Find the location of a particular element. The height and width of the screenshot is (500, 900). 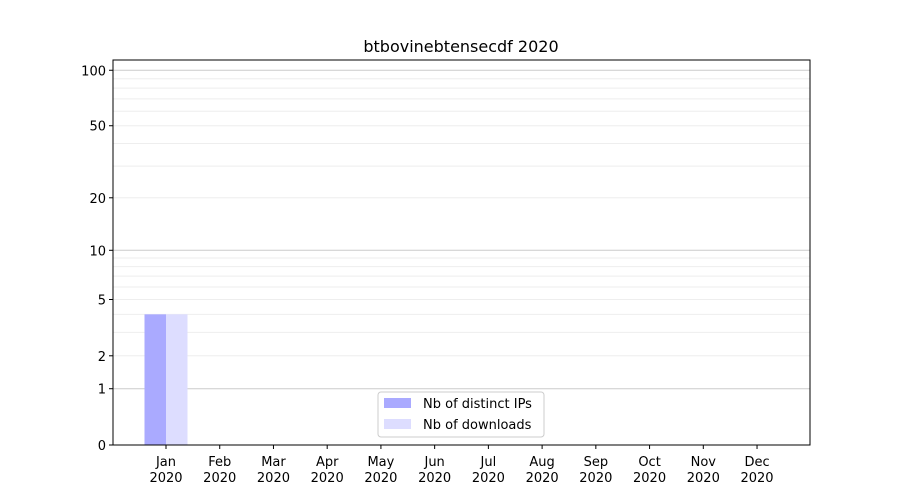

x-tick-label: Feb 2020 is located at coordinates (219, 470).